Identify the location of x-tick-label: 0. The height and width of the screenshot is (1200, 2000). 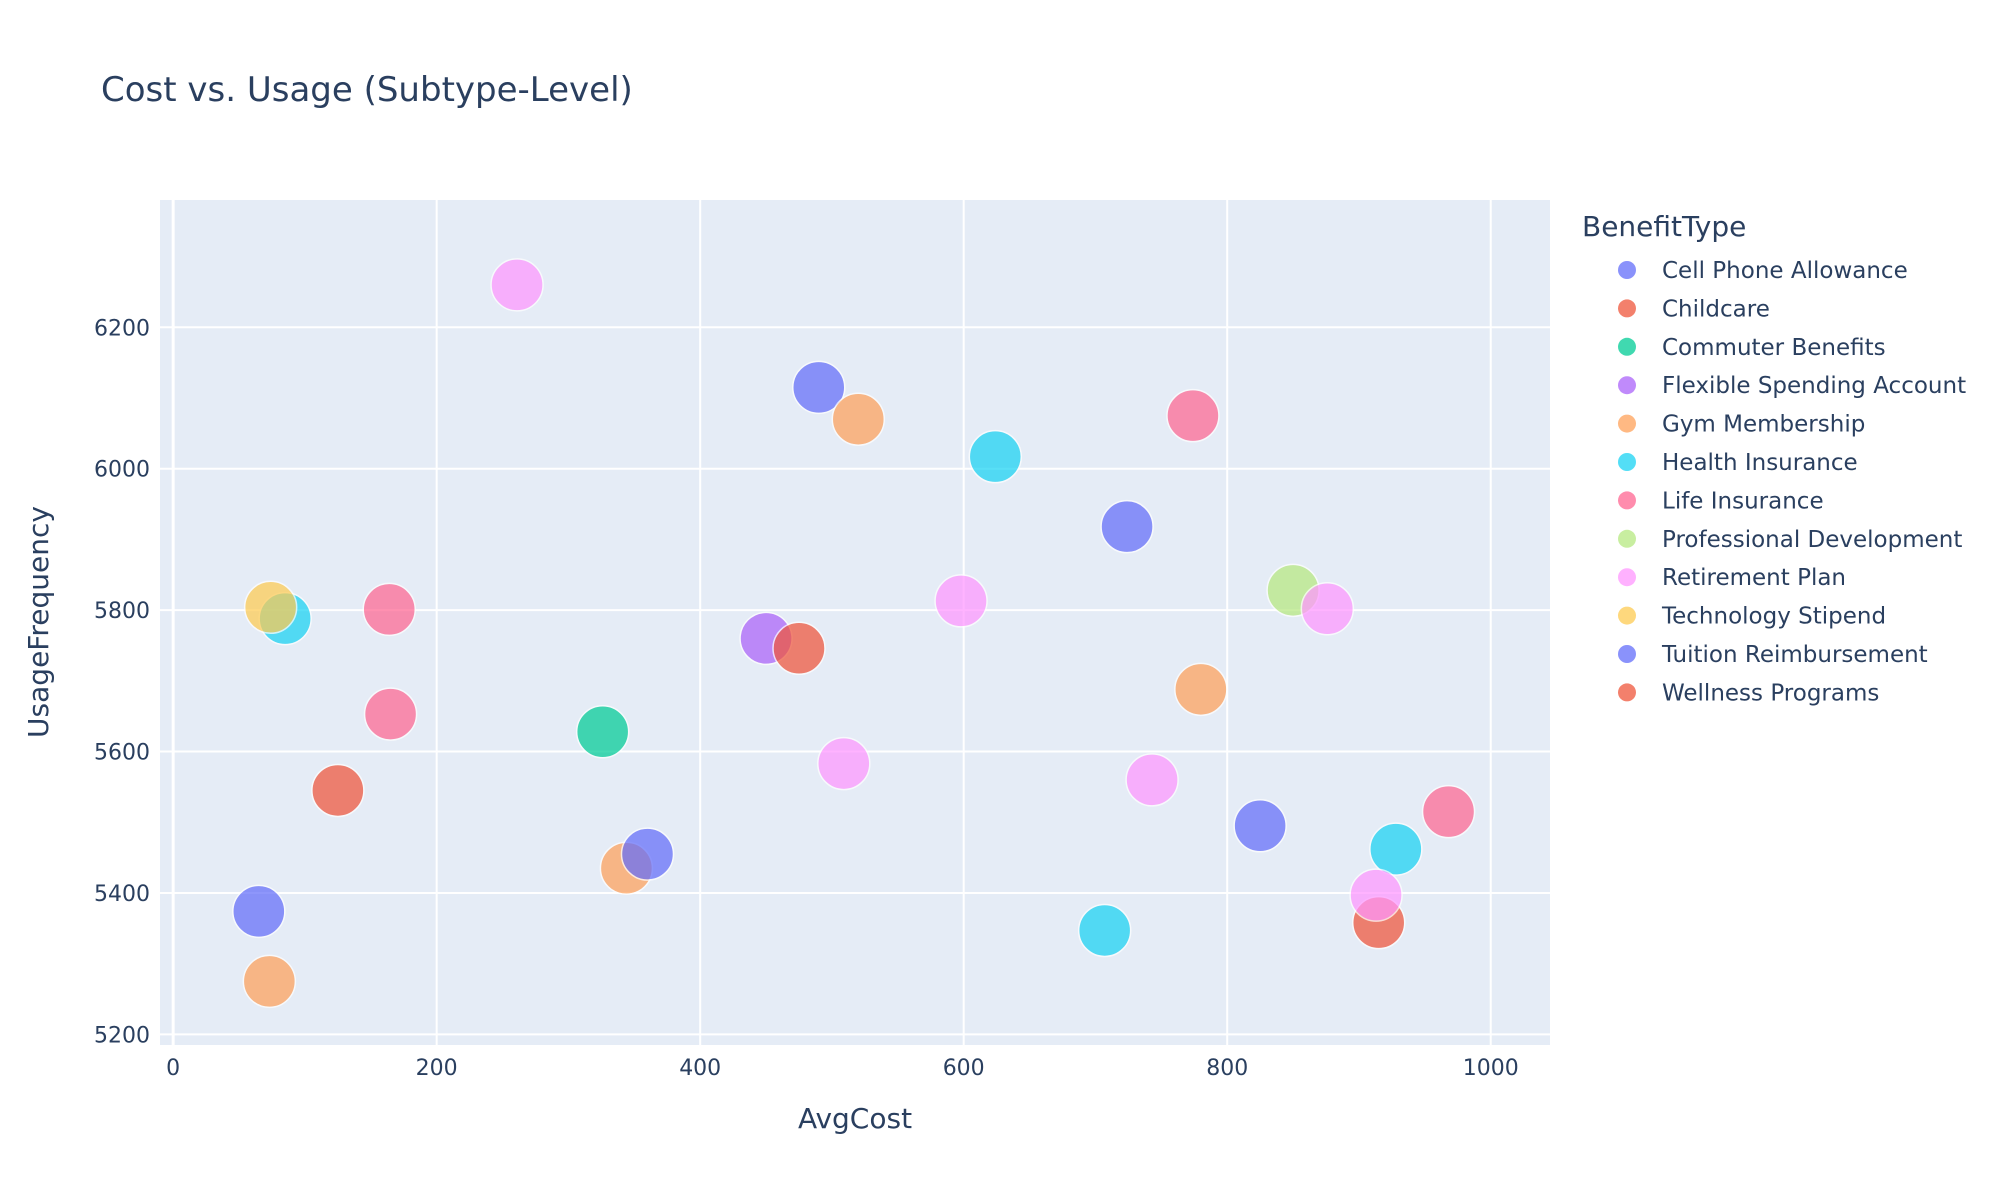
(173, 1068).